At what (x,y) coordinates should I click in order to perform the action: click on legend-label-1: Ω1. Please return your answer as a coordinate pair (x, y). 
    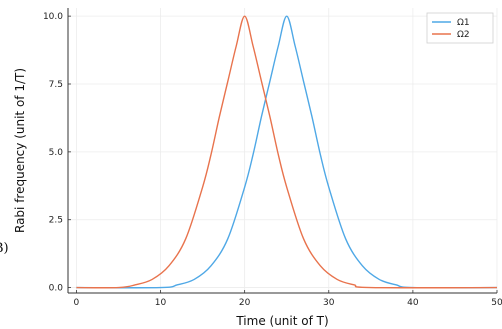
    Looking at the image, I should click on (463, 23).